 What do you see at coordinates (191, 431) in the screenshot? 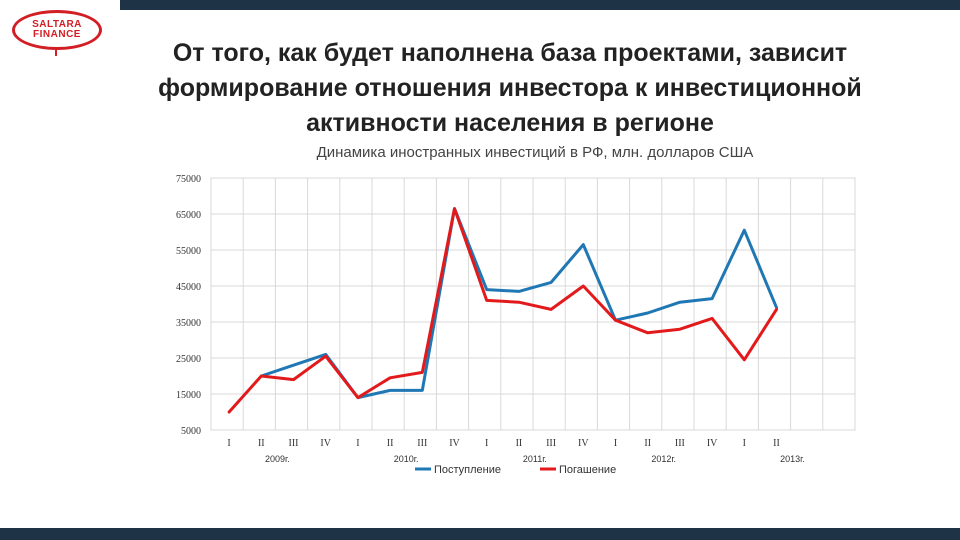
I see `y-tick-label: 5000` at bounding box center [191, 431].